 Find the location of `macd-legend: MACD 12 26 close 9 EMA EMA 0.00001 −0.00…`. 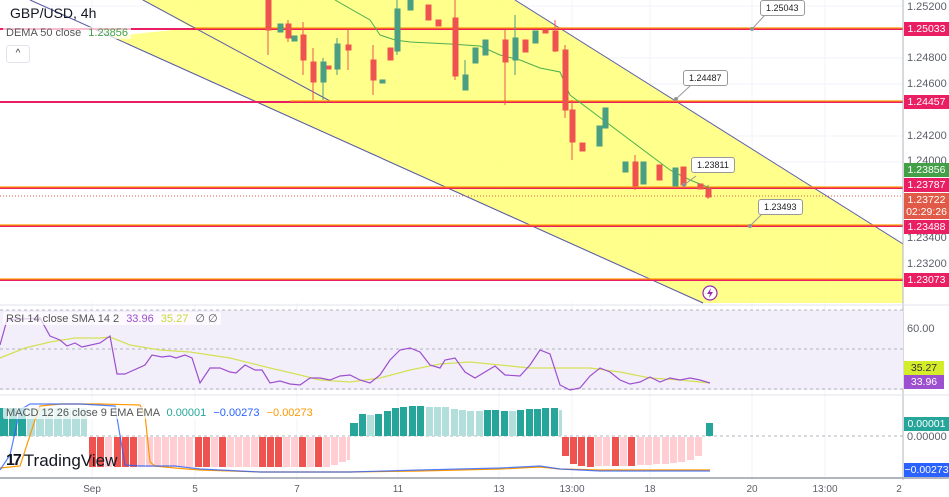

macd-legend: MACD 12 26 close 9 EMA EMA 0.00001 −0.00… is located at coordinates (159, 413).